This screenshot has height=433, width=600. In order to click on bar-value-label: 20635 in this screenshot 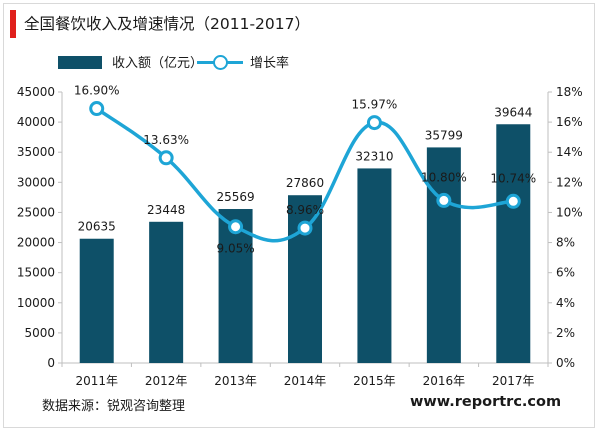, I will do `click(97, 227)`.